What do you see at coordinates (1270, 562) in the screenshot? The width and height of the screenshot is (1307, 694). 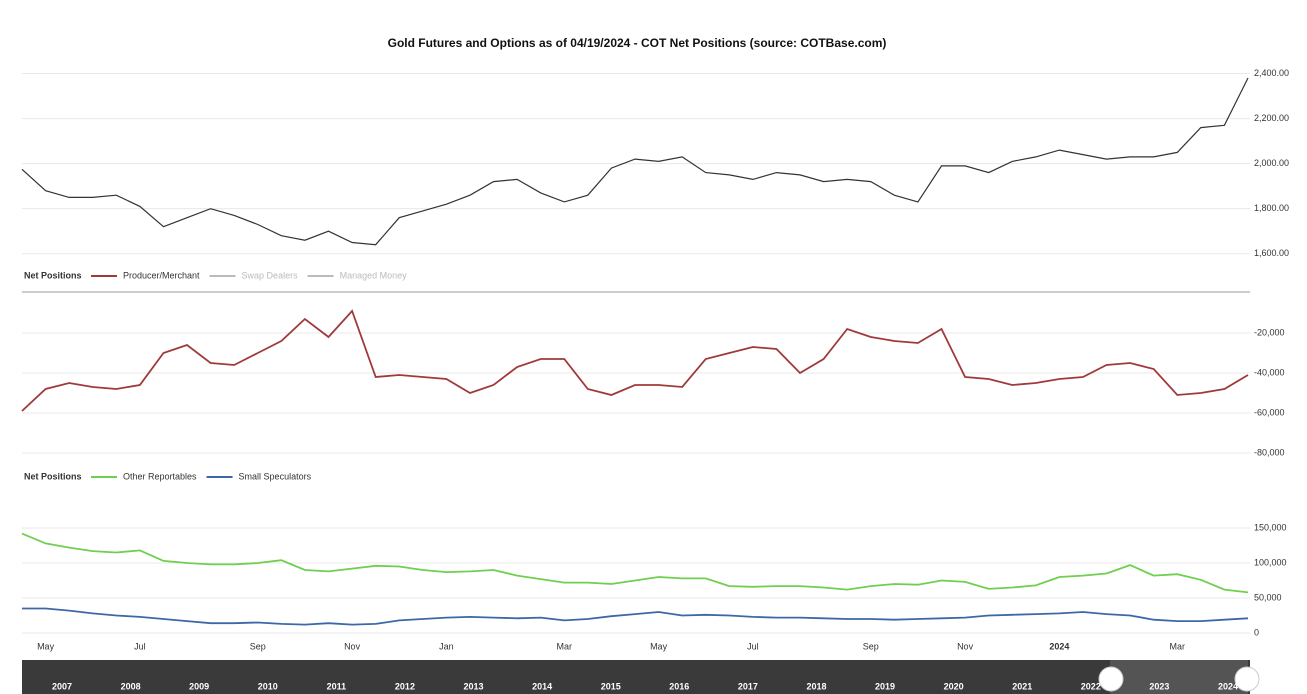 I see `y-tick-label: 100,000` at bounding box center [1270, 562].